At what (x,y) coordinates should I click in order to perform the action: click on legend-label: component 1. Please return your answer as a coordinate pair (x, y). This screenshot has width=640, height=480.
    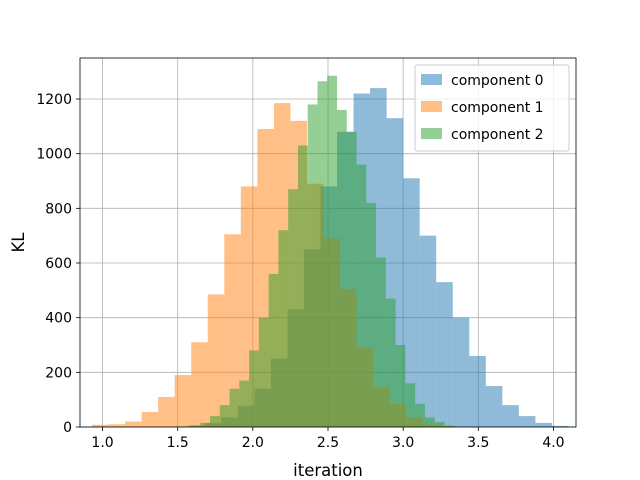
    Looking at the image, I should click on (497, 108).